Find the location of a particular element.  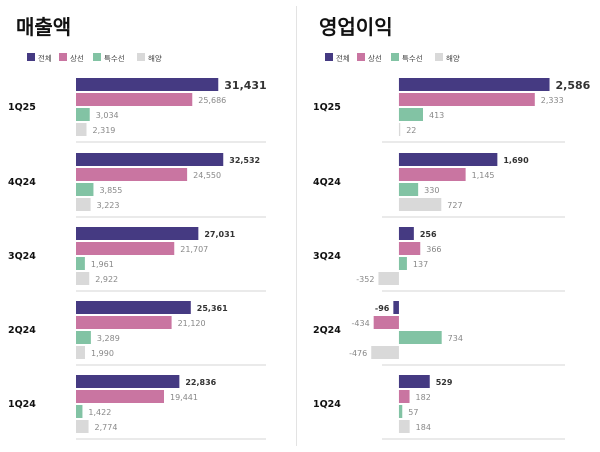

data-label-special: 1,422 is located at coordinates (99, 412).